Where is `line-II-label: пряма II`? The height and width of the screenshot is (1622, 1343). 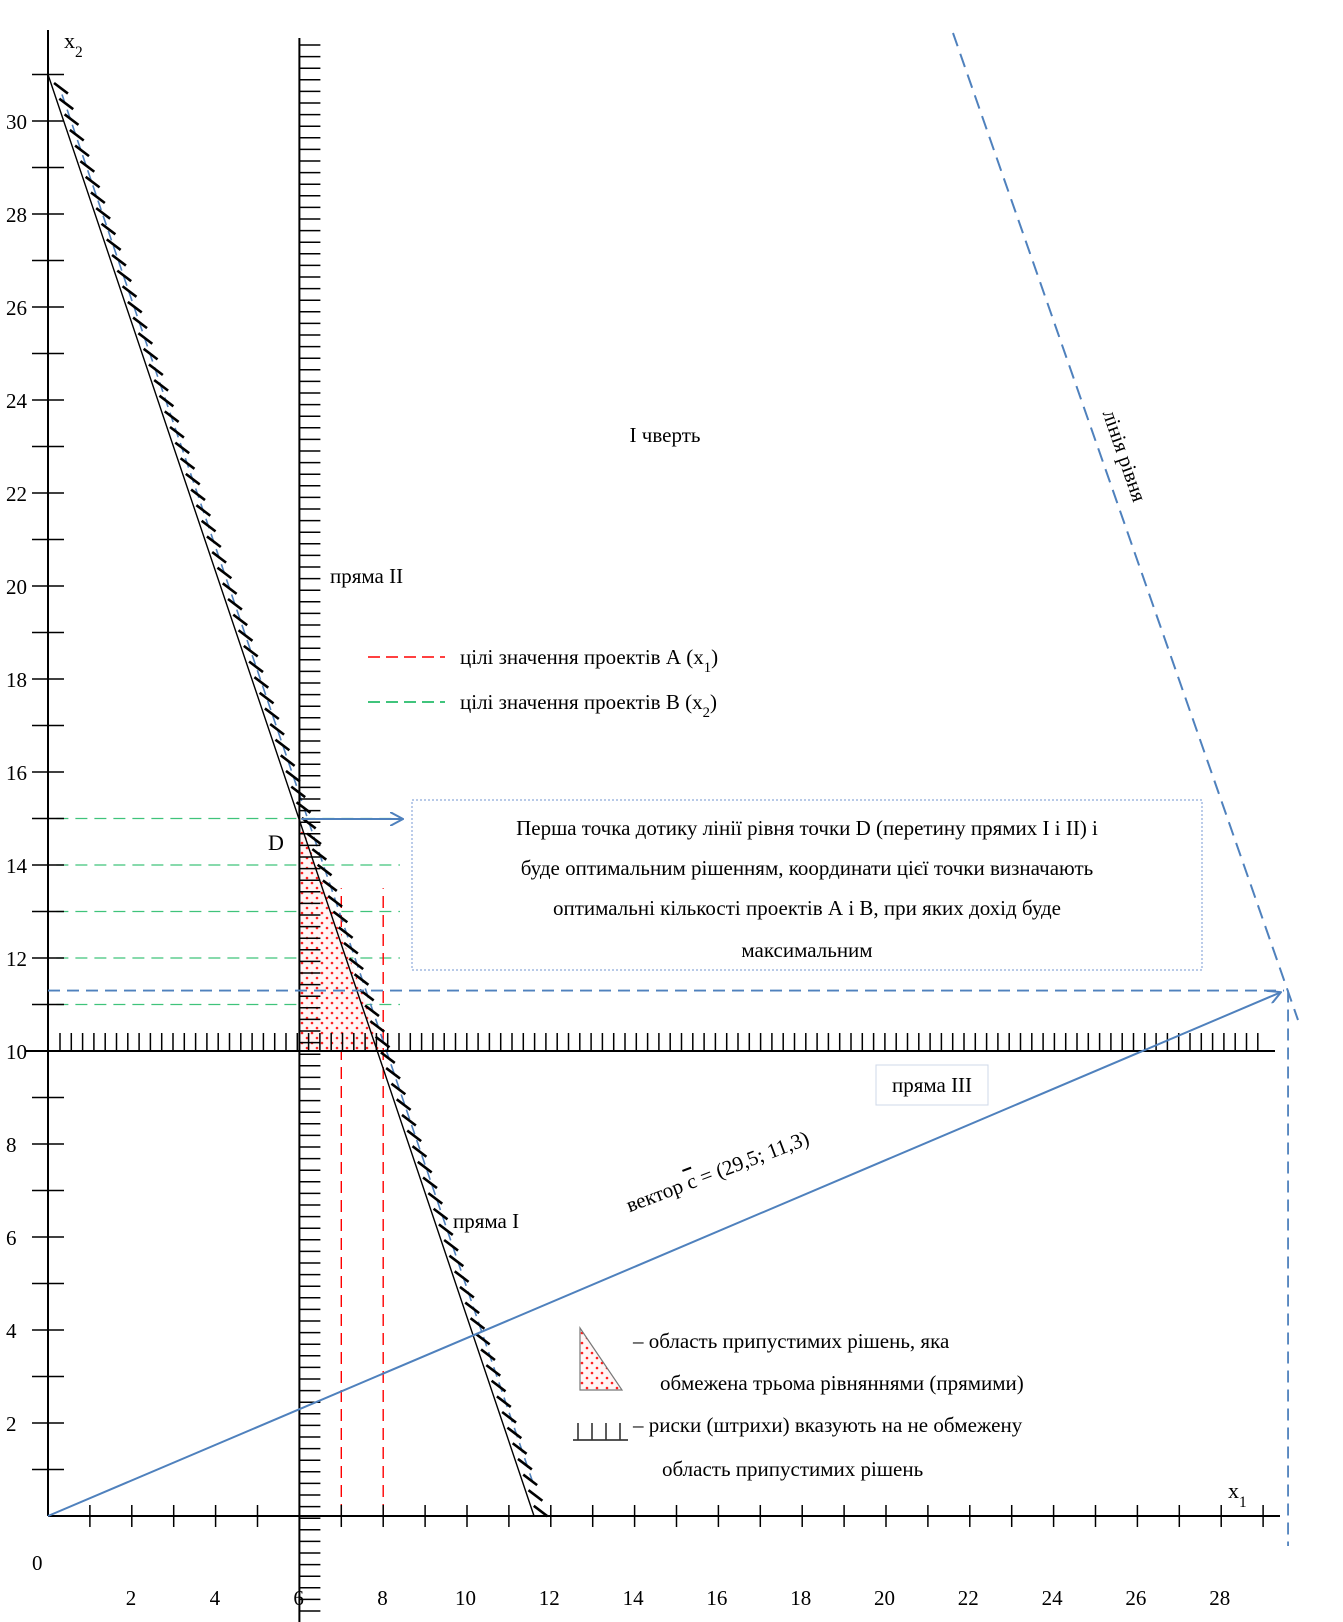
line-II-label: пряма II is located at coordinates (366, 576).